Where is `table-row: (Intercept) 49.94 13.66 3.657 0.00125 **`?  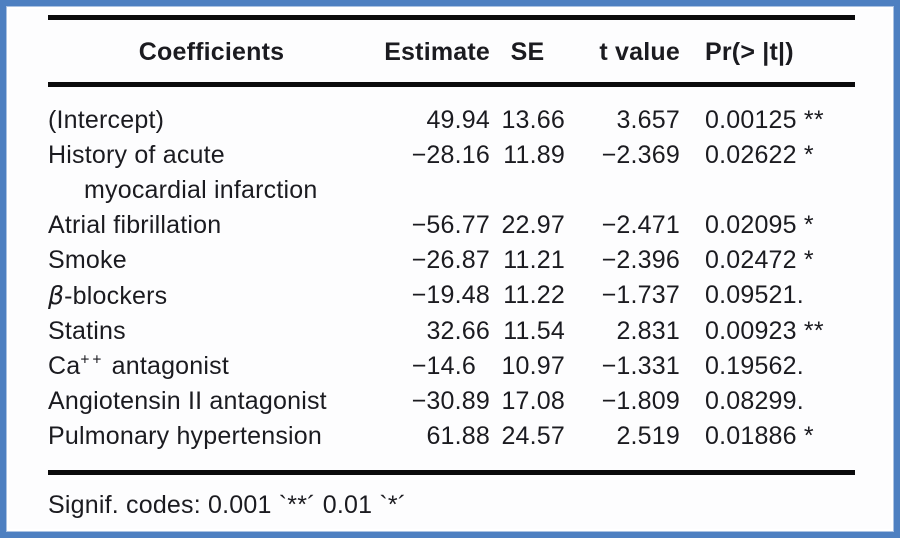 table-row: (Intercept) 49.94 13.66 3.657 0.00125 ** is located at coordinates (451, 112).